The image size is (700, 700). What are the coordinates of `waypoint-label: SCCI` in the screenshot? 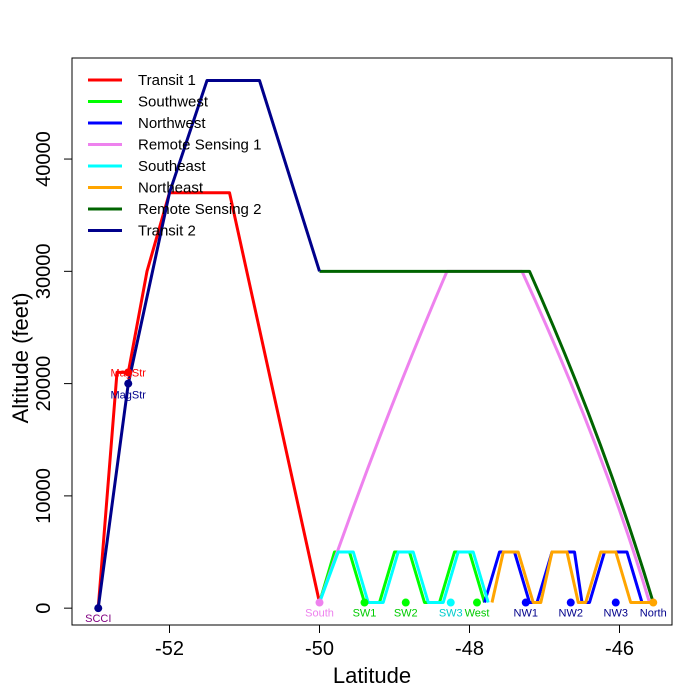 It's located at (98, 619).